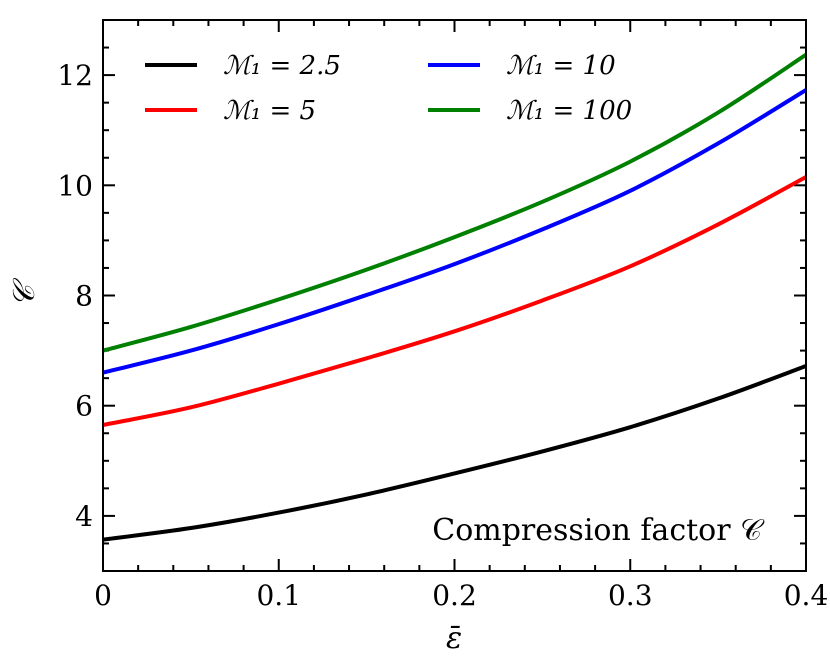 This screenshot has width=830, height=664. Describe the element at coordinates (24, 292) in the screenshot. I see `y-axis-label: 𝒞` at that location.